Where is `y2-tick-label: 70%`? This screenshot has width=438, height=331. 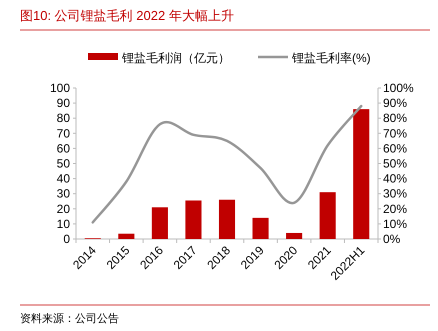
y2-tick-label: 70% is located at coordinates (395, 133).